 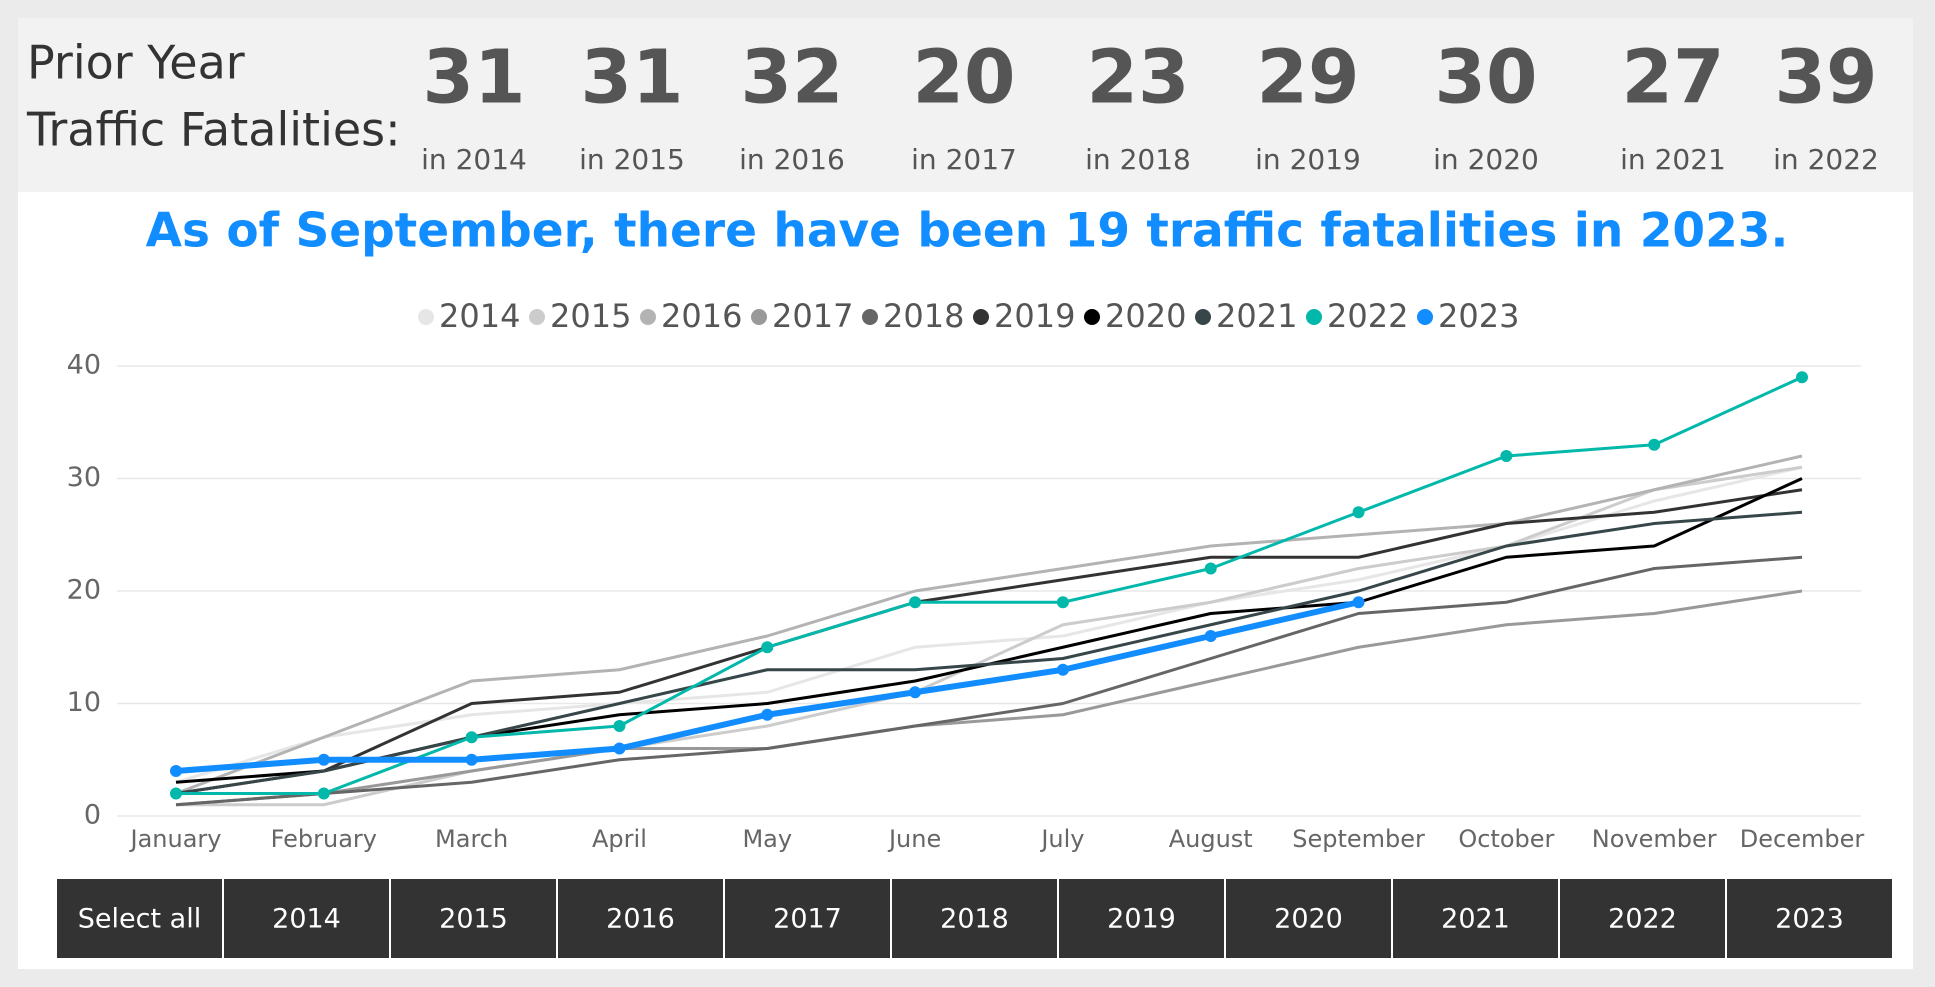 What do you see at coordinates (175, 839) in the screenshot?
I see `x-tick-label: January` at bounding box center [175, 839].